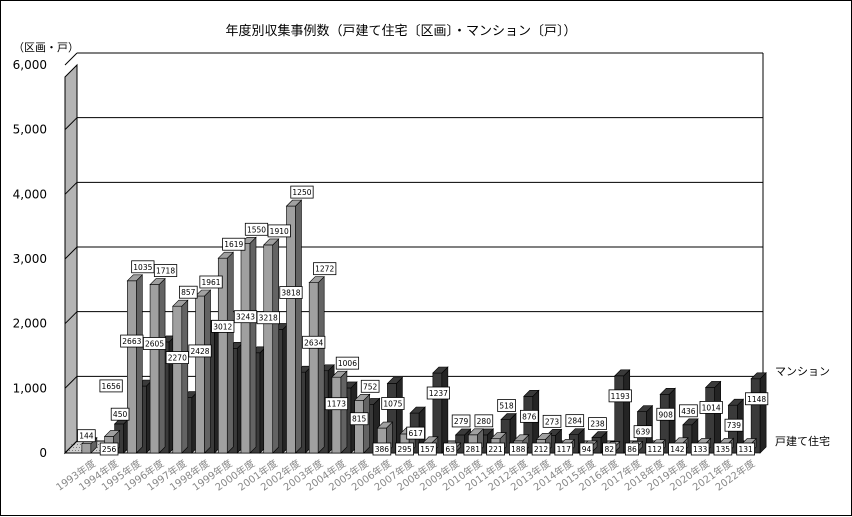  What do you see at coordinates (30, 130) in the screenshot?
I see `y-tick-label: 5,000` at bounding box center [30, 130].